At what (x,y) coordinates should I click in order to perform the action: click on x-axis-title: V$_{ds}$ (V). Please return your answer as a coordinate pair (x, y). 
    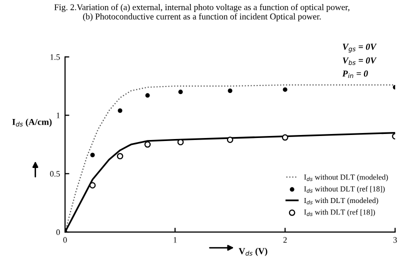
    Looking at the image, I should click on (253, 252).